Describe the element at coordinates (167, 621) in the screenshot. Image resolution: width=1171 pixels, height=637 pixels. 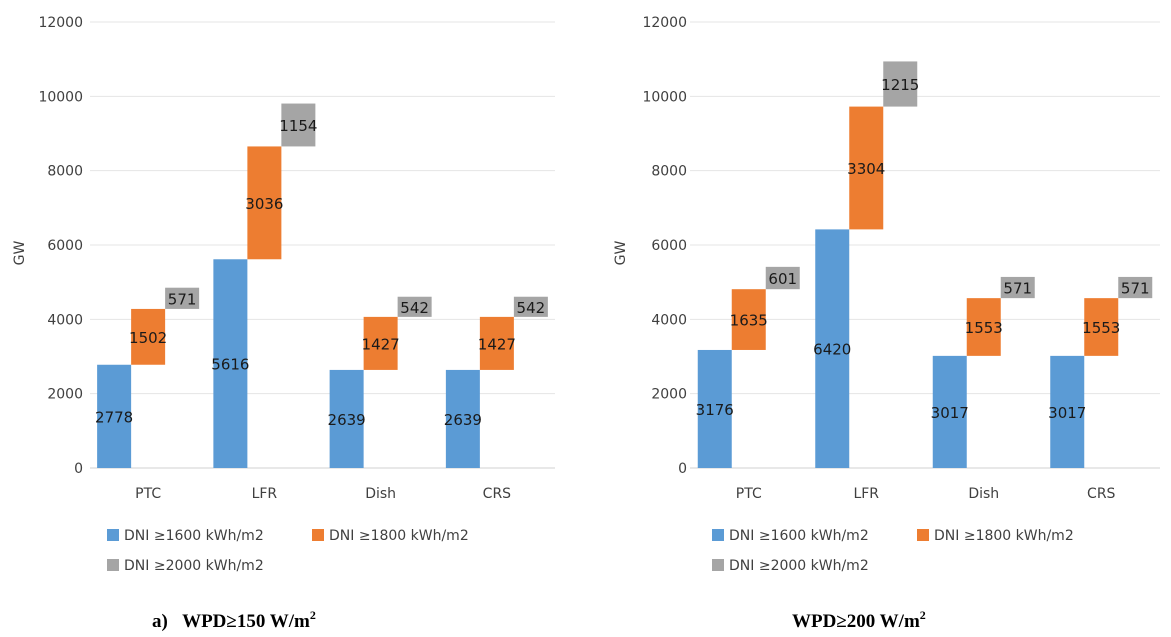
I see `caption-prefix: a)` at that location.